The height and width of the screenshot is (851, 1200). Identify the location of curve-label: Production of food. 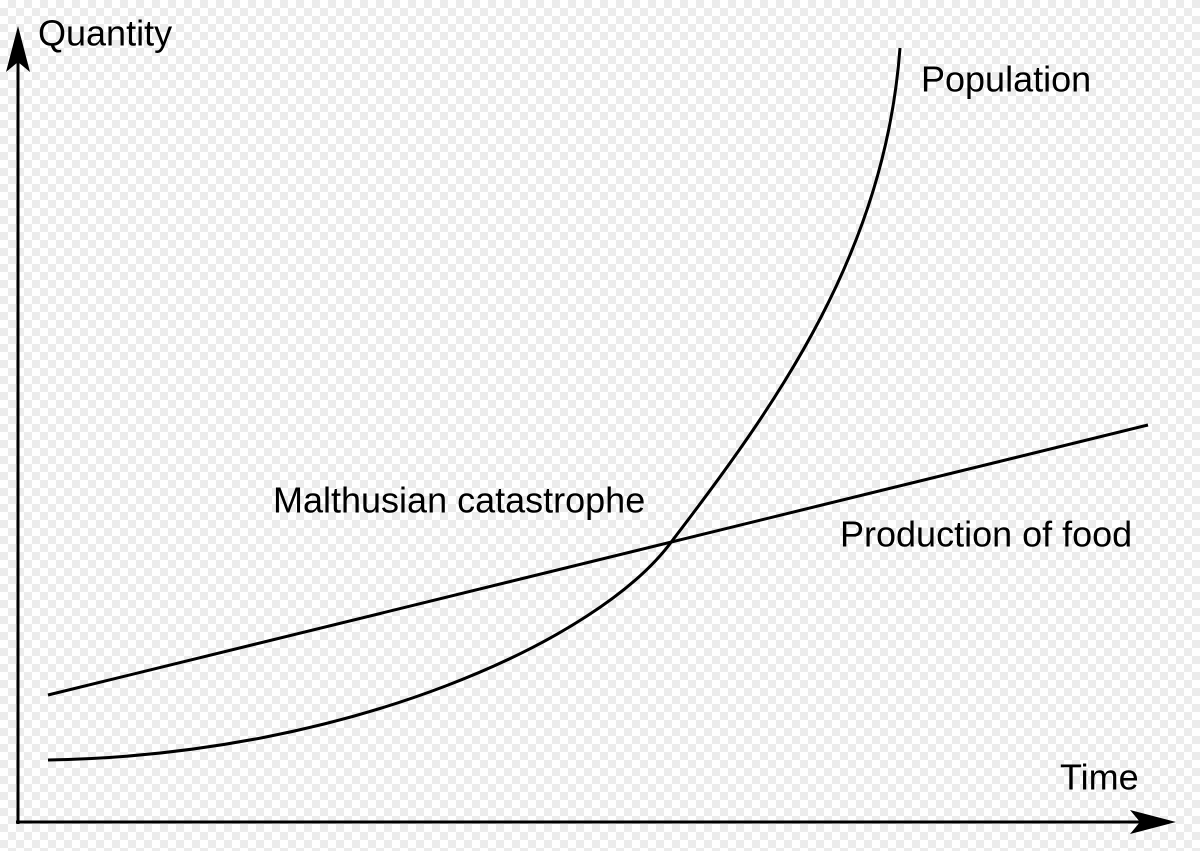
(986, 534).